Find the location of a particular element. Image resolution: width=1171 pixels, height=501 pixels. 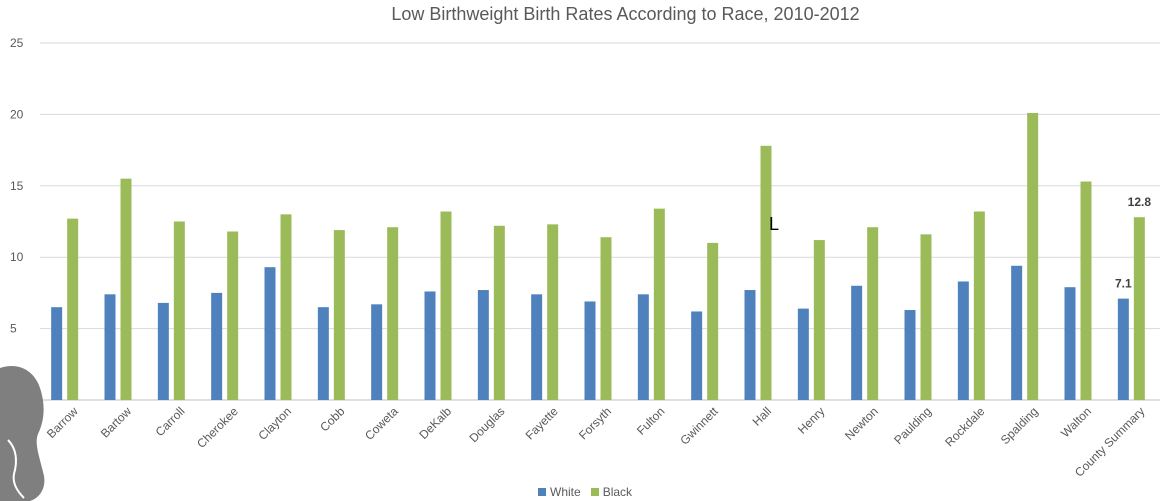

bar-black-walton is located at coordinates (1086, 290).